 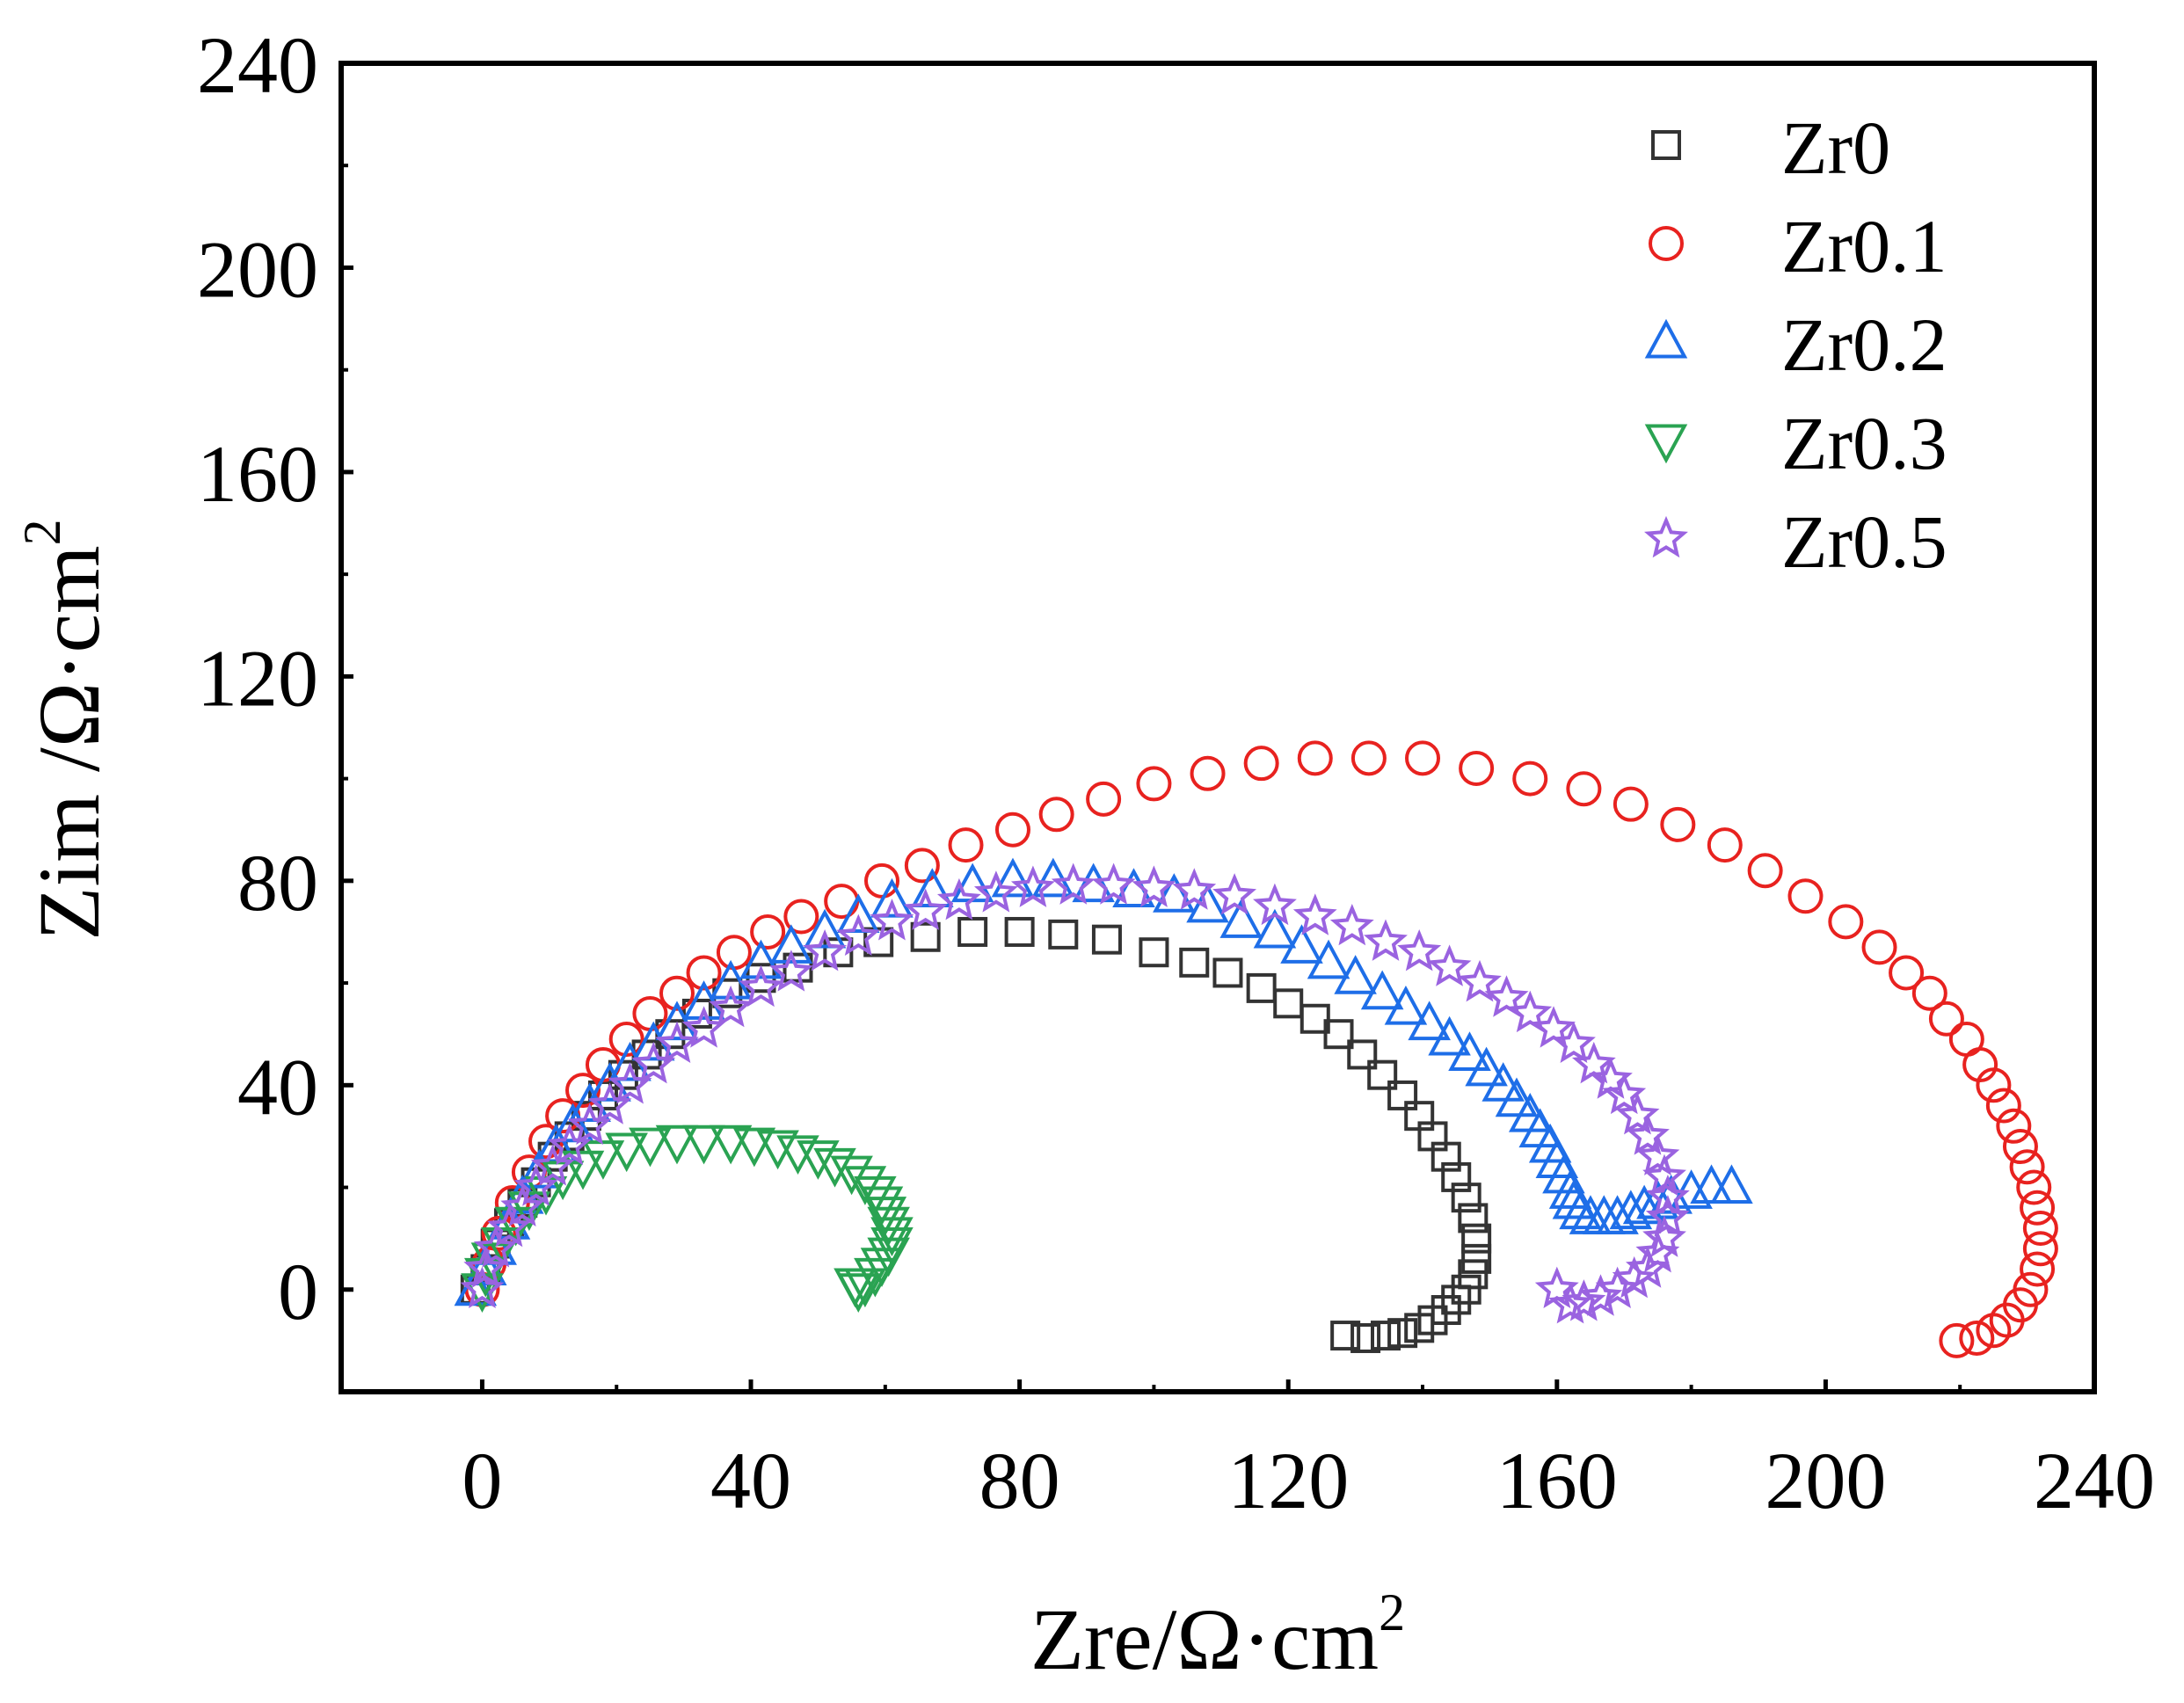 What do you see at coordinates (1770, 148) in the screenshot?
I see `legend-item: Zr0` at bounding box center [1770, 148].